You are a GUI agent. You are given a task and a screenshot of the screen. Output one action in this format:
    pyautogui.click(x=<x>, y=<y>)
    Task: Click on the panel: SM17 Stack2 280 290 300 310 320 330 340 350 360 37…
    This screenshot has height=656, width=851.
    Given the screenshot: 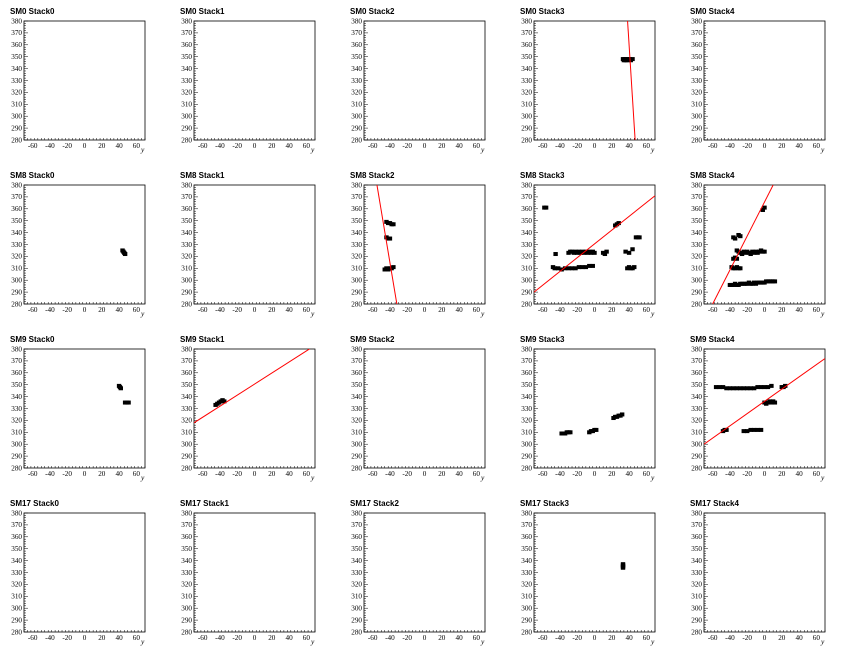 What is the action you would take?
    pyautogui.click(x=418, y=572)
    